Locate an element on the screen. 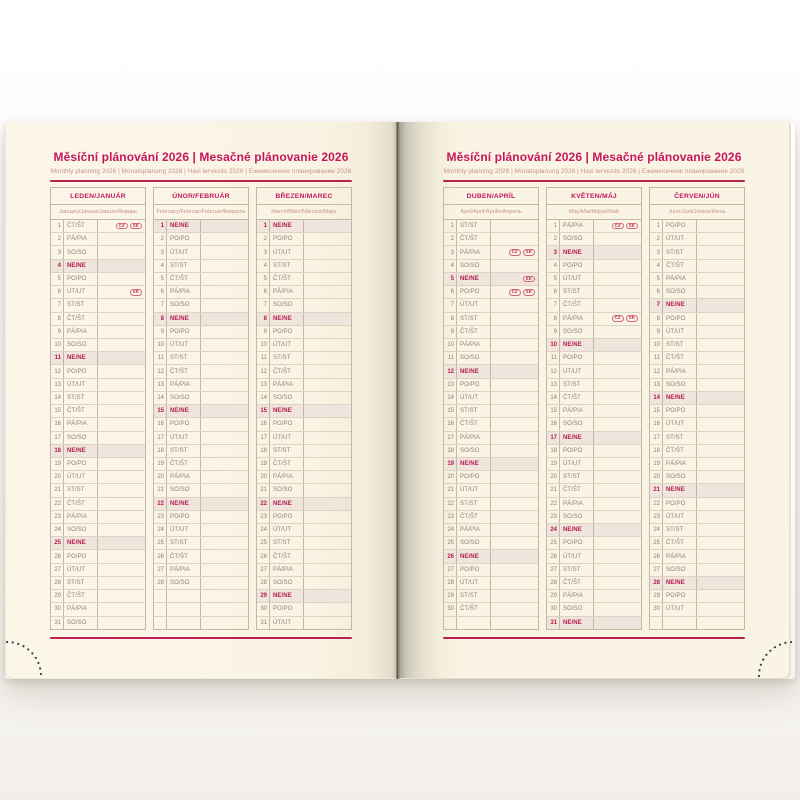 The width and height of the screenshot is (800, 800). day-row: 14 ST/ST is located at coordinates (98, 398).